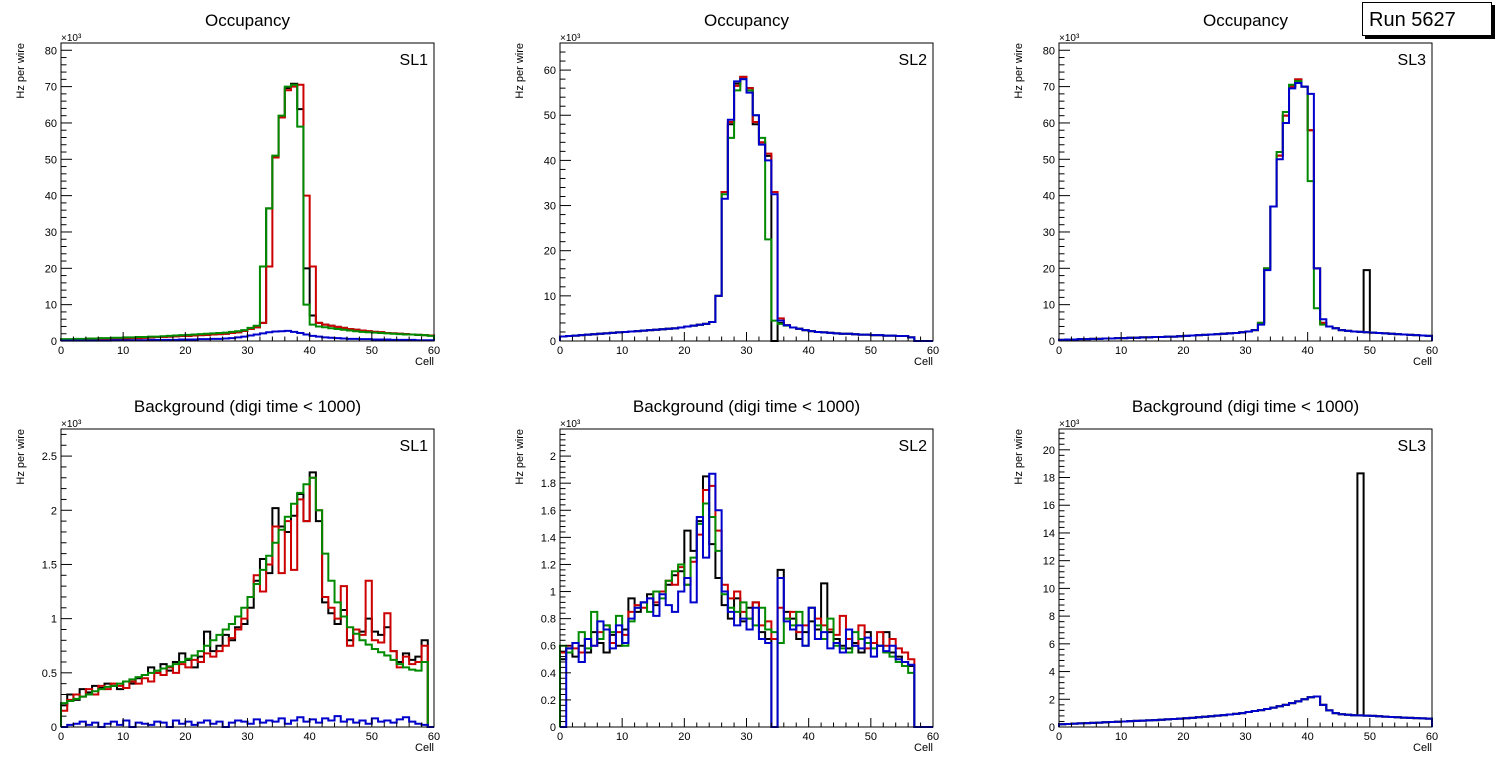 This screenshot has width=1496, height=772. What do you see at coordinates (1049, 534) in the screenshot?
I see `y-tick-label: 14` at bounding box center [1049, 534].